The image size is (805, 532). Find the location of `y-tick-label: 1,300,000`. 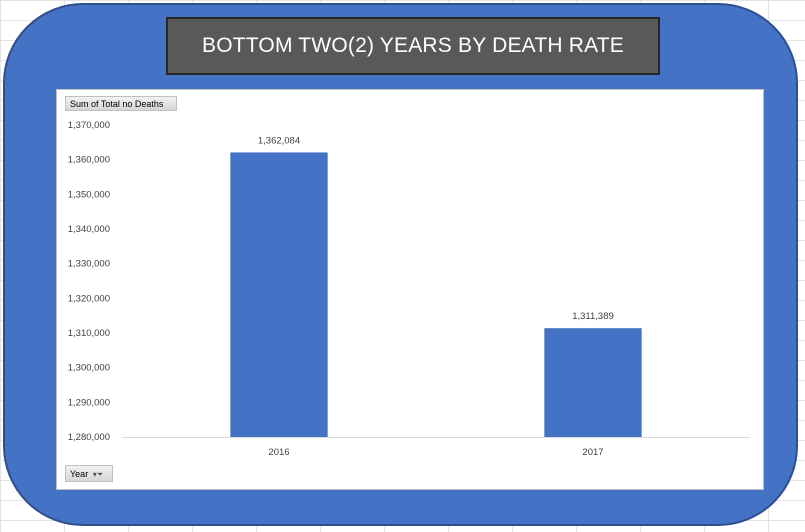

y-tick-label: 1,300,000 is located at coordinates (89, 368).